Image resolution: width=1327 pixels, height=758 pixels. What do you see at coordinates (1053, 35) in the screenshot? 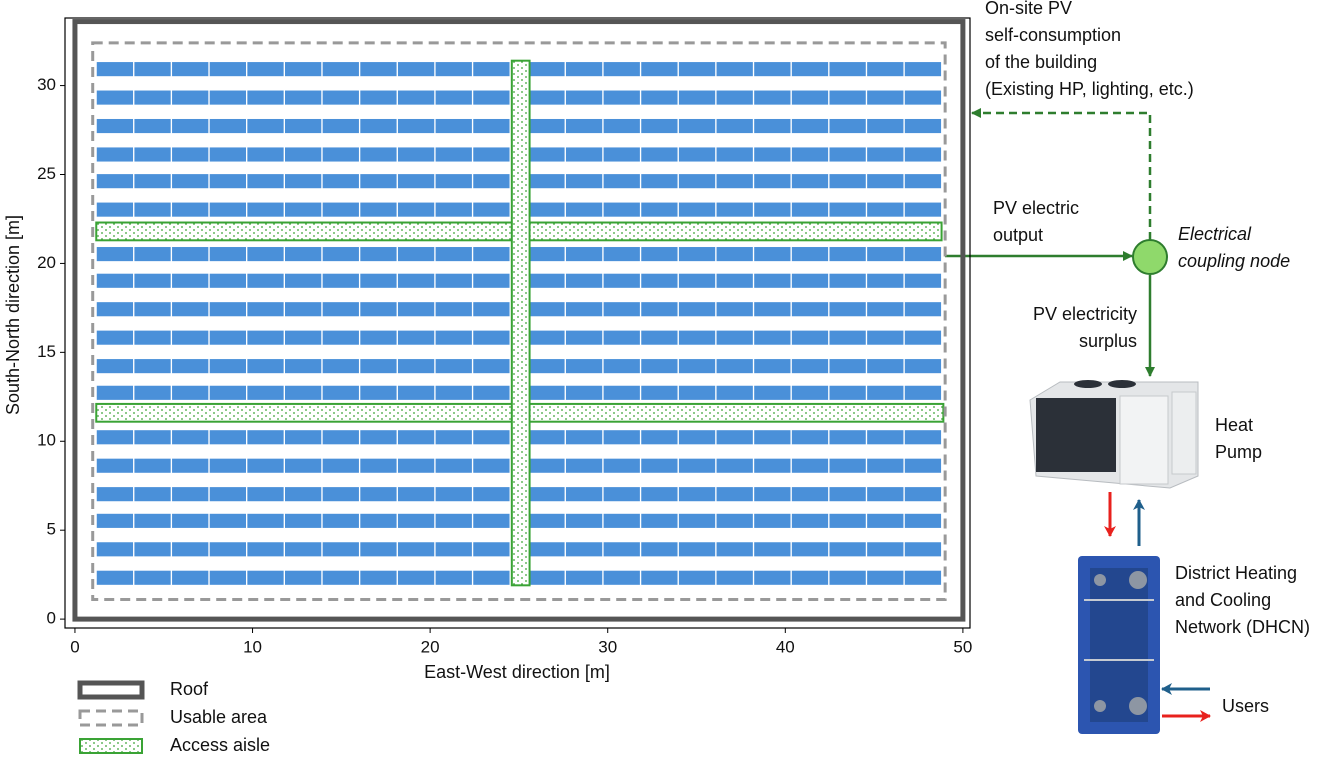
I see `self-consumption-label: self-consumption` at bounding box center [1053, 35].